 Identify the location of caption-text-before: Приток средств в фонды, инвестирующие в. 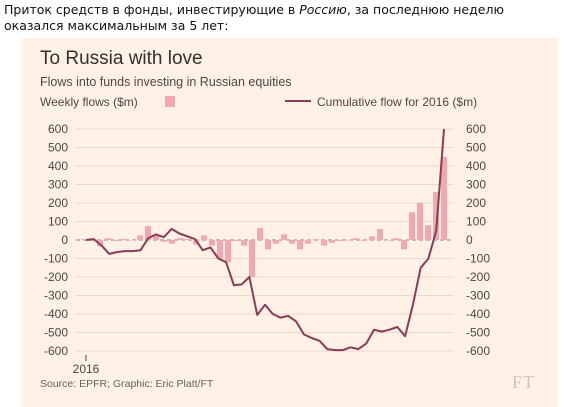
(152, 9).